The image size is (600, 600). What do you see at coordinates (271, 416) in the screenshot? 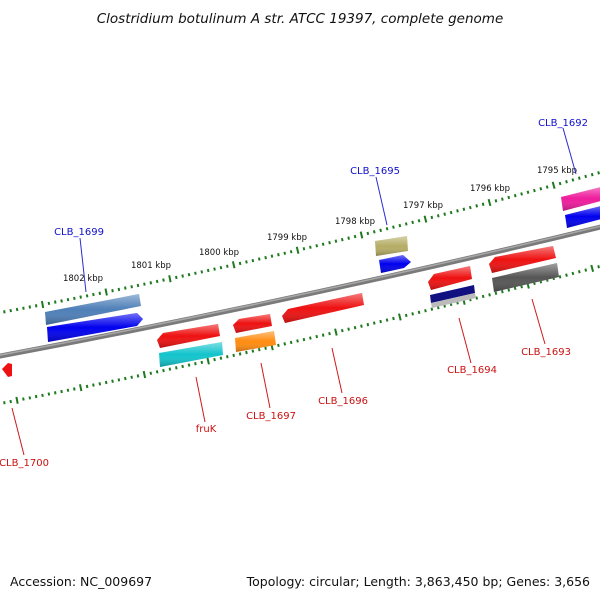
I see `gene-label-CLB_1697: CLB_1697` at bounding box center [271, 416].